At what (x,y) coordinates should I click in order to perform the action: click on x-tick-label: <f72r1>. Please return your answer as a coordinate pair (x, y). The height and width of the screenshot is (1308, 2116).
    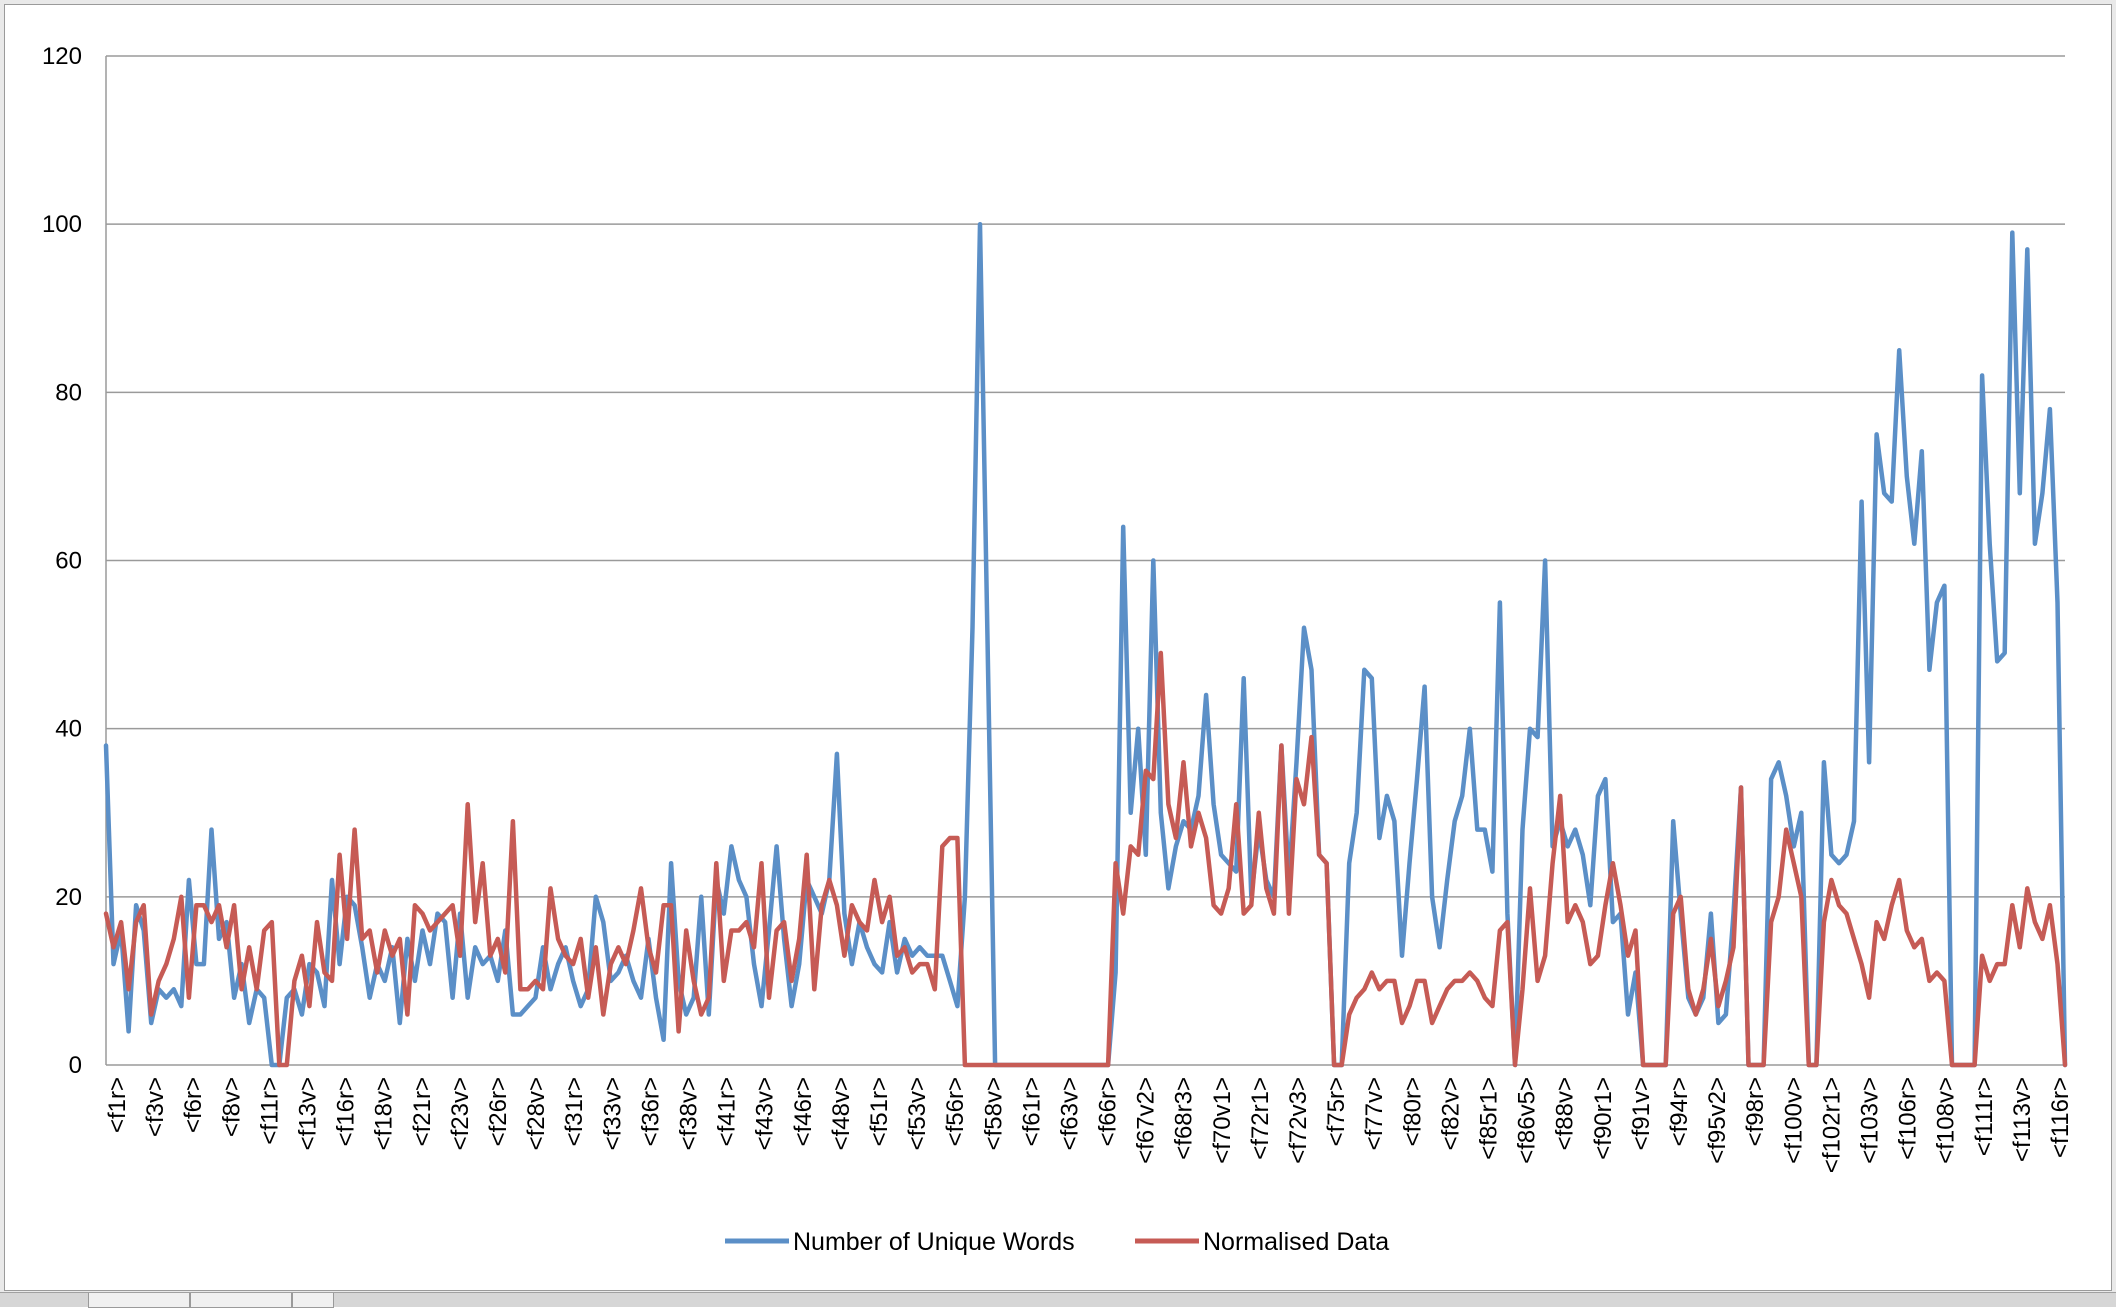
    Looking at the image, I should click on (1260, 1118).